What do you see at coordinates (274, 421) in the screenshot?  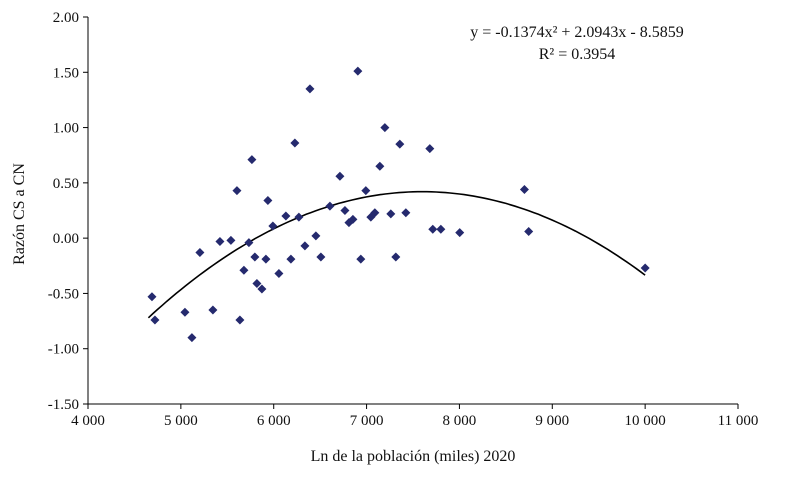 I see `x-tick-label: 6 000` at bounding box center [274, 421].